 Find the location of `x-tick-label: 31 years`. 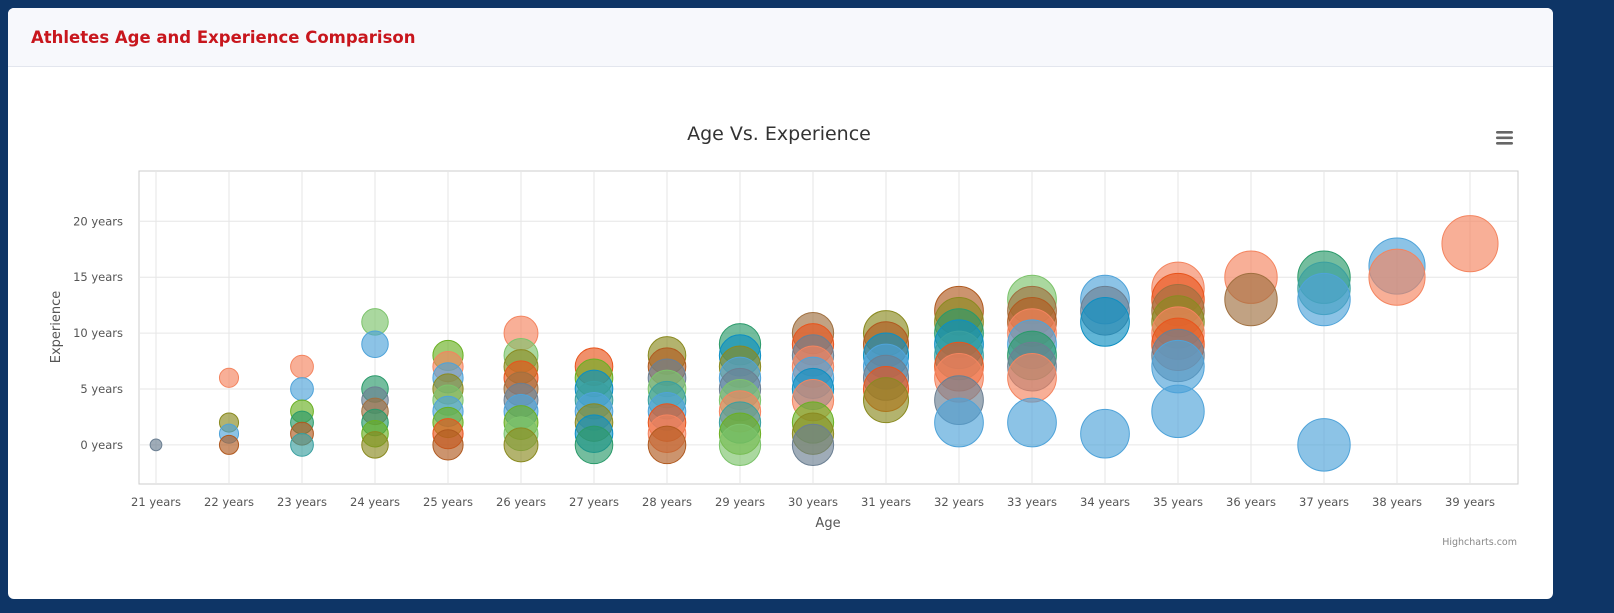

x-tick-label: 31 years is located at coordinates (886, 502).